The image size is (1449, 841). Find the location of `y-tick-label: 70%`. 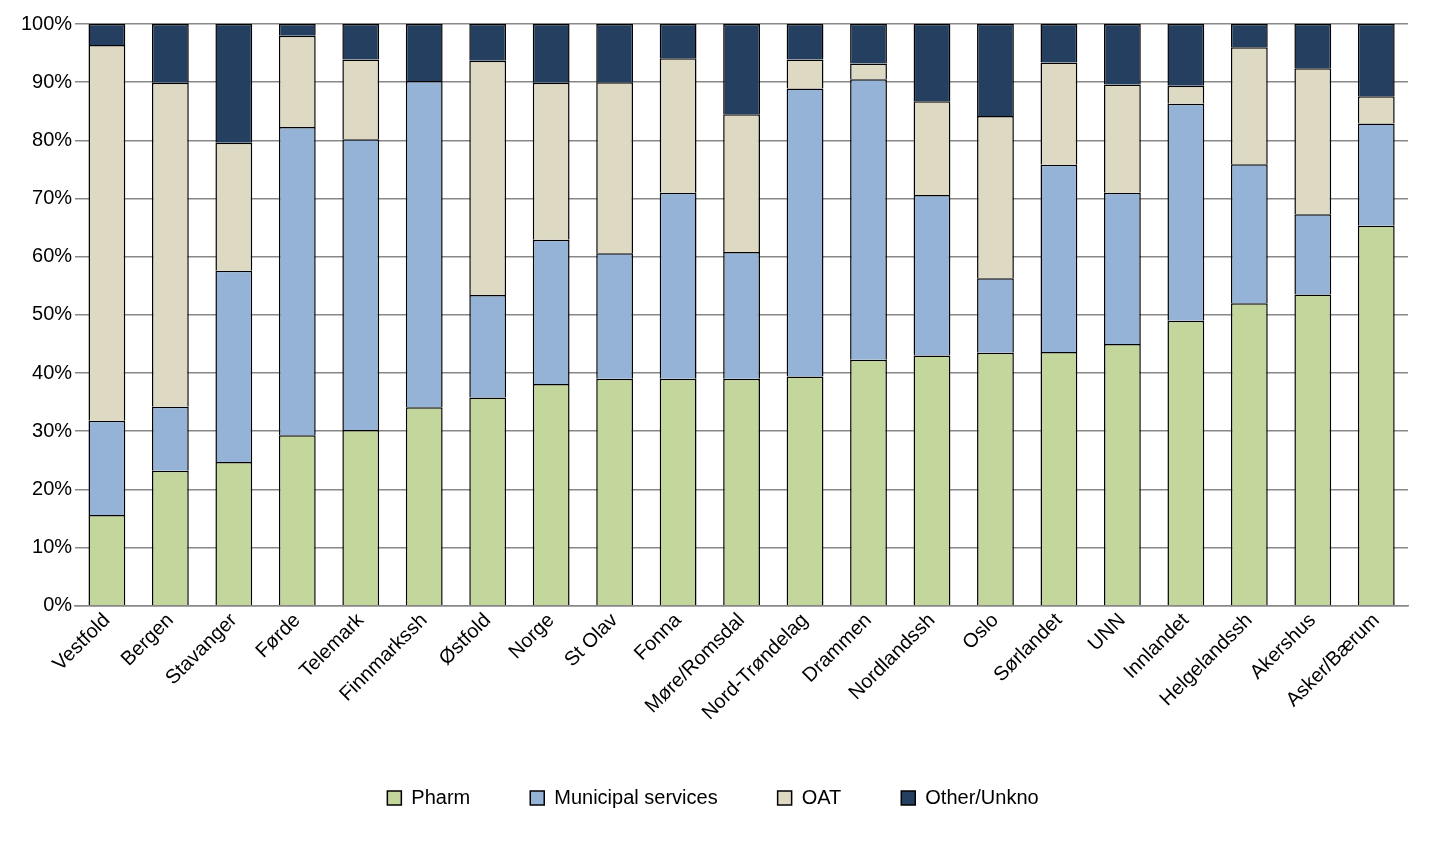

y-tick-label: 70% is located at coordinates (52, 197).